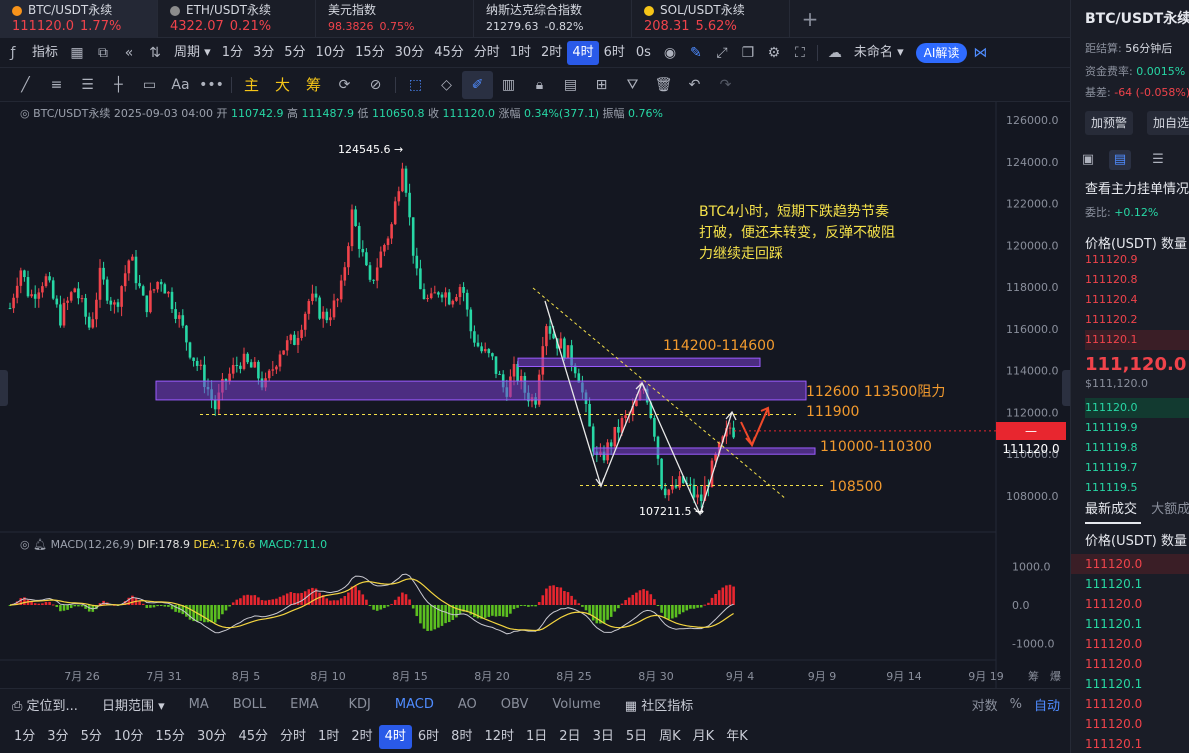 The height and width of the screenshot is (753, 1189). I want to click on percent-scale-toggle: %, so click(1015, 704).